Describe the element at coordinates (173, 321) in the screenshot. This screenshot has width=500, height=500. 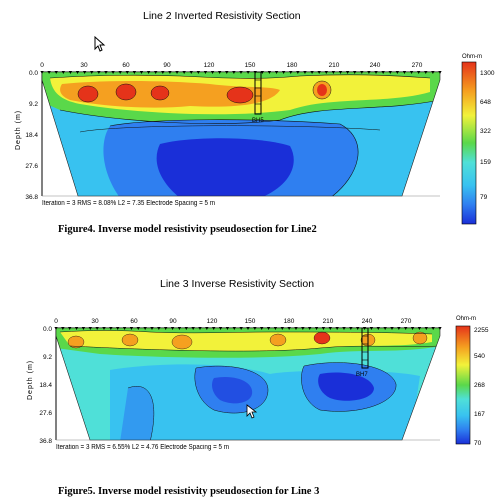
I see `x-tick: 90` at that location.